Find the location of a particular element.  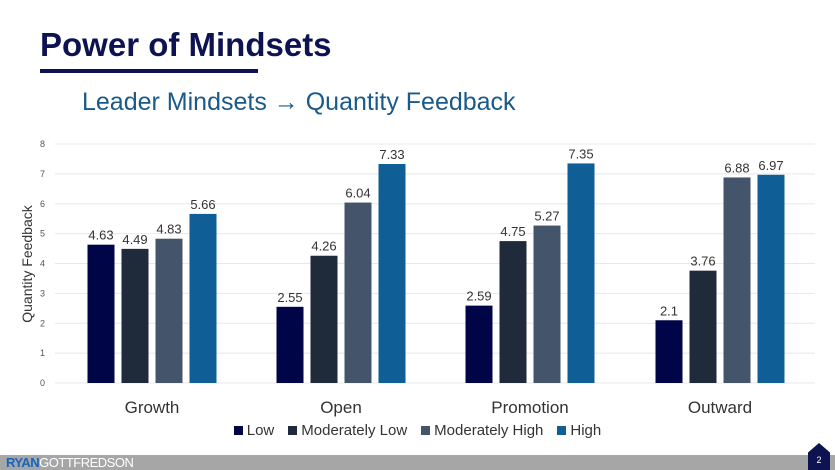

slide-title: Power of Mindsets is located at coordinates (186, 44).